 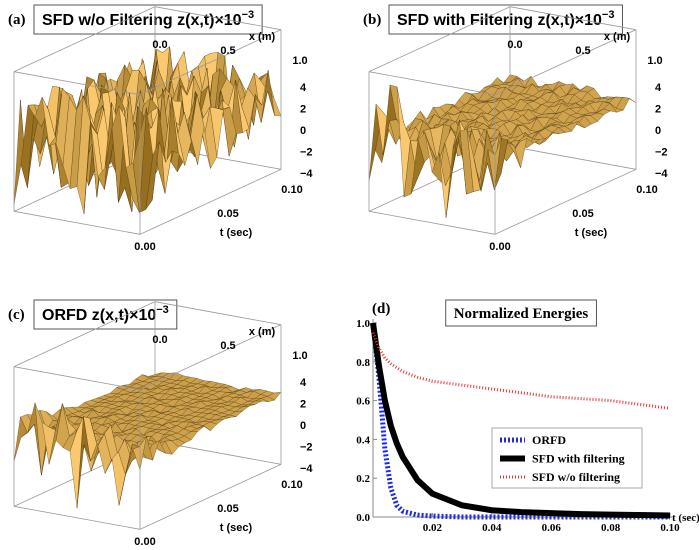 What do you see at coordinates (578, 459) in the screenshot?
I see `legend-label: SFD with filtering` at bounding box center [578, 459].